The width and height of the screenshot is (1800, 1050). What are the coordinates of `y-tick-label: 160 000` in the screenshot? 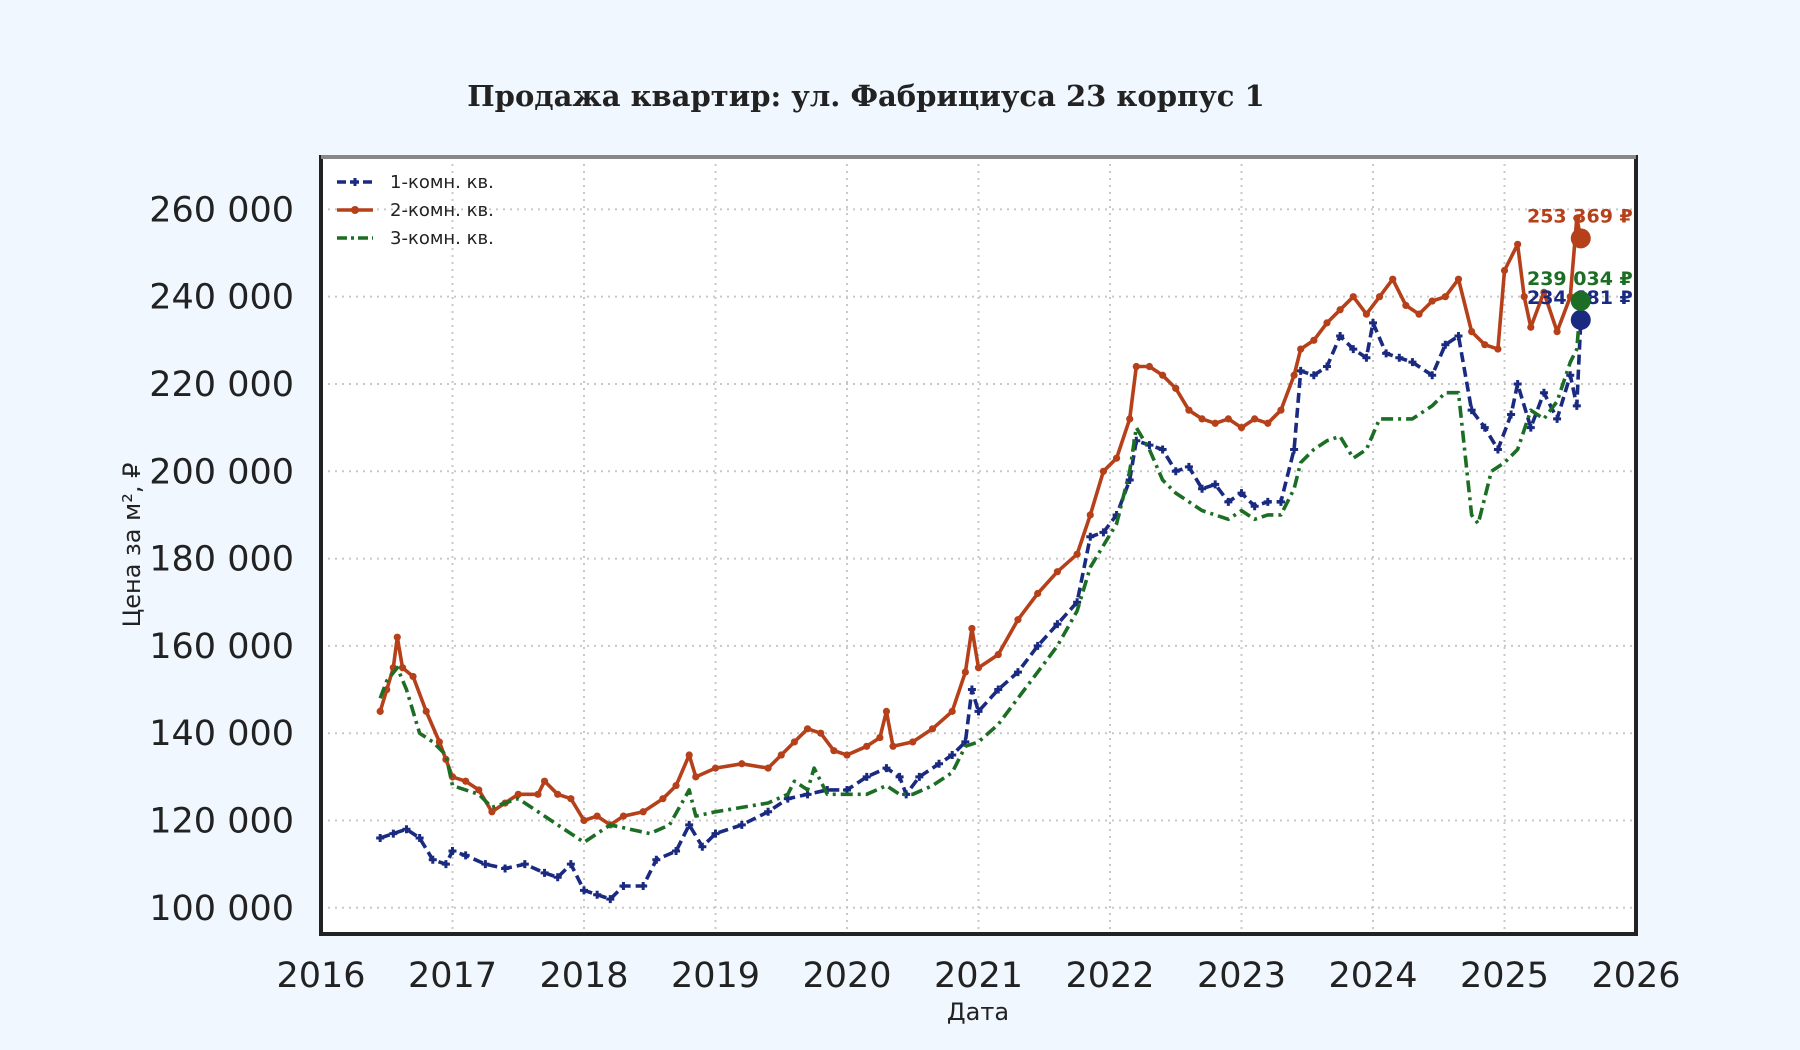 It's located at (221, 647).